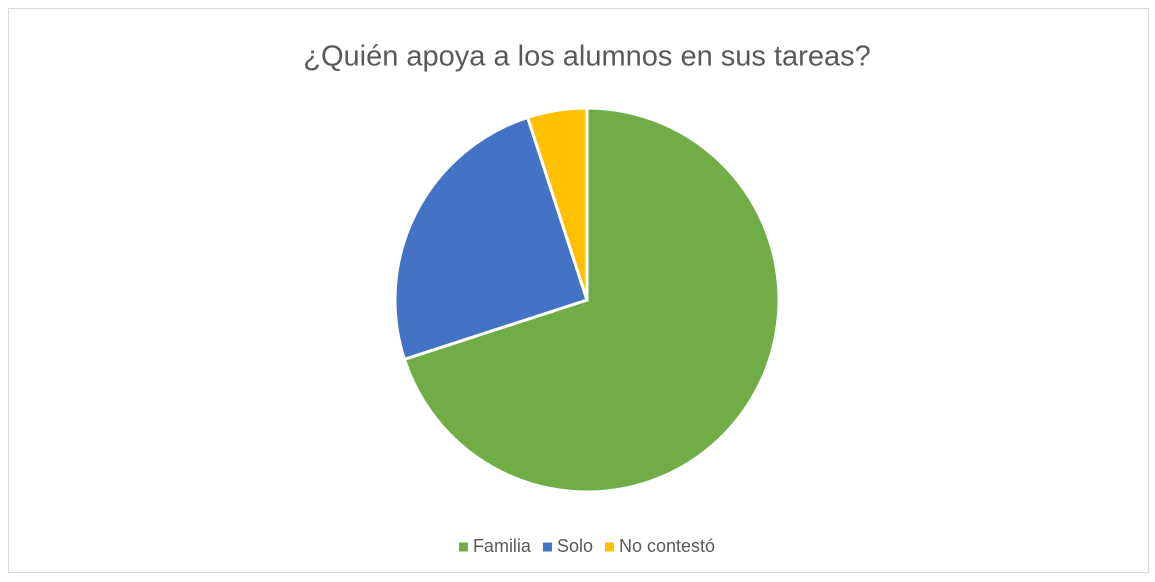 This screenshot has width=1155, height=582. Describe the element at coordinates (667, 546) in the screenshot. I see `legend-label: No contestó` at that location.